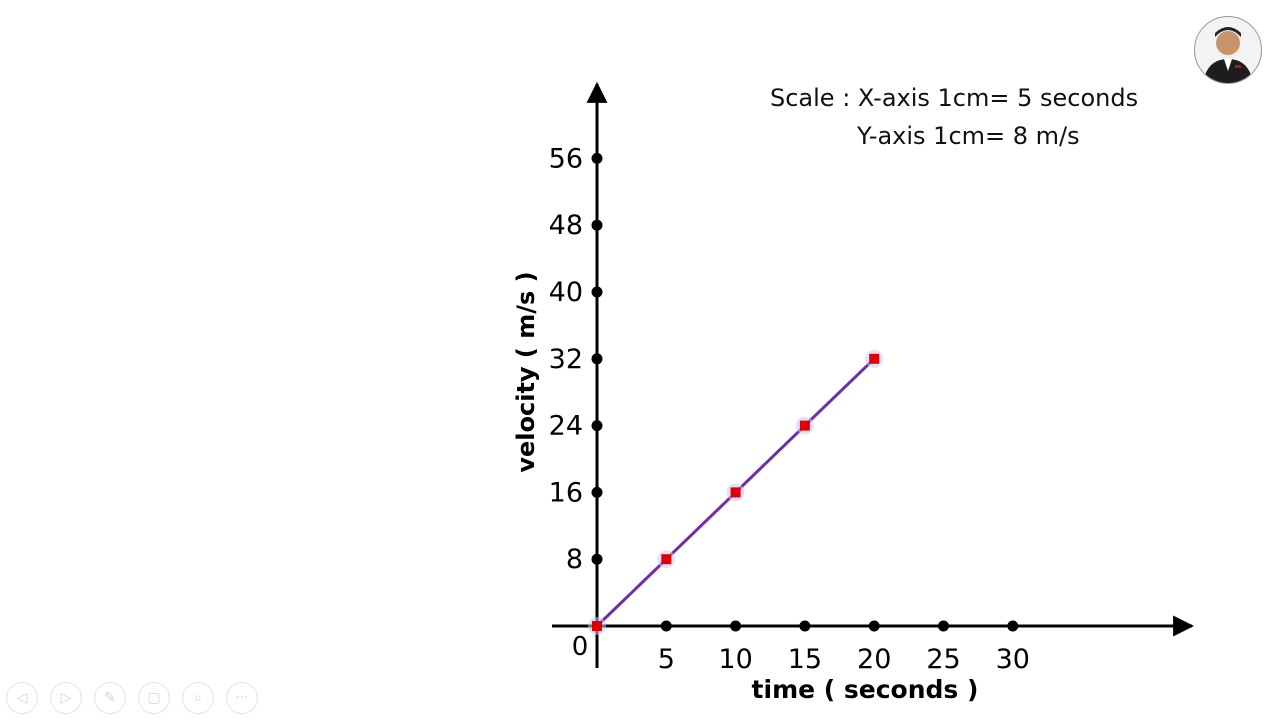 This screenshot has height=720, width=1280. I want to click on y-tick-label: 16, so click(566, 492).